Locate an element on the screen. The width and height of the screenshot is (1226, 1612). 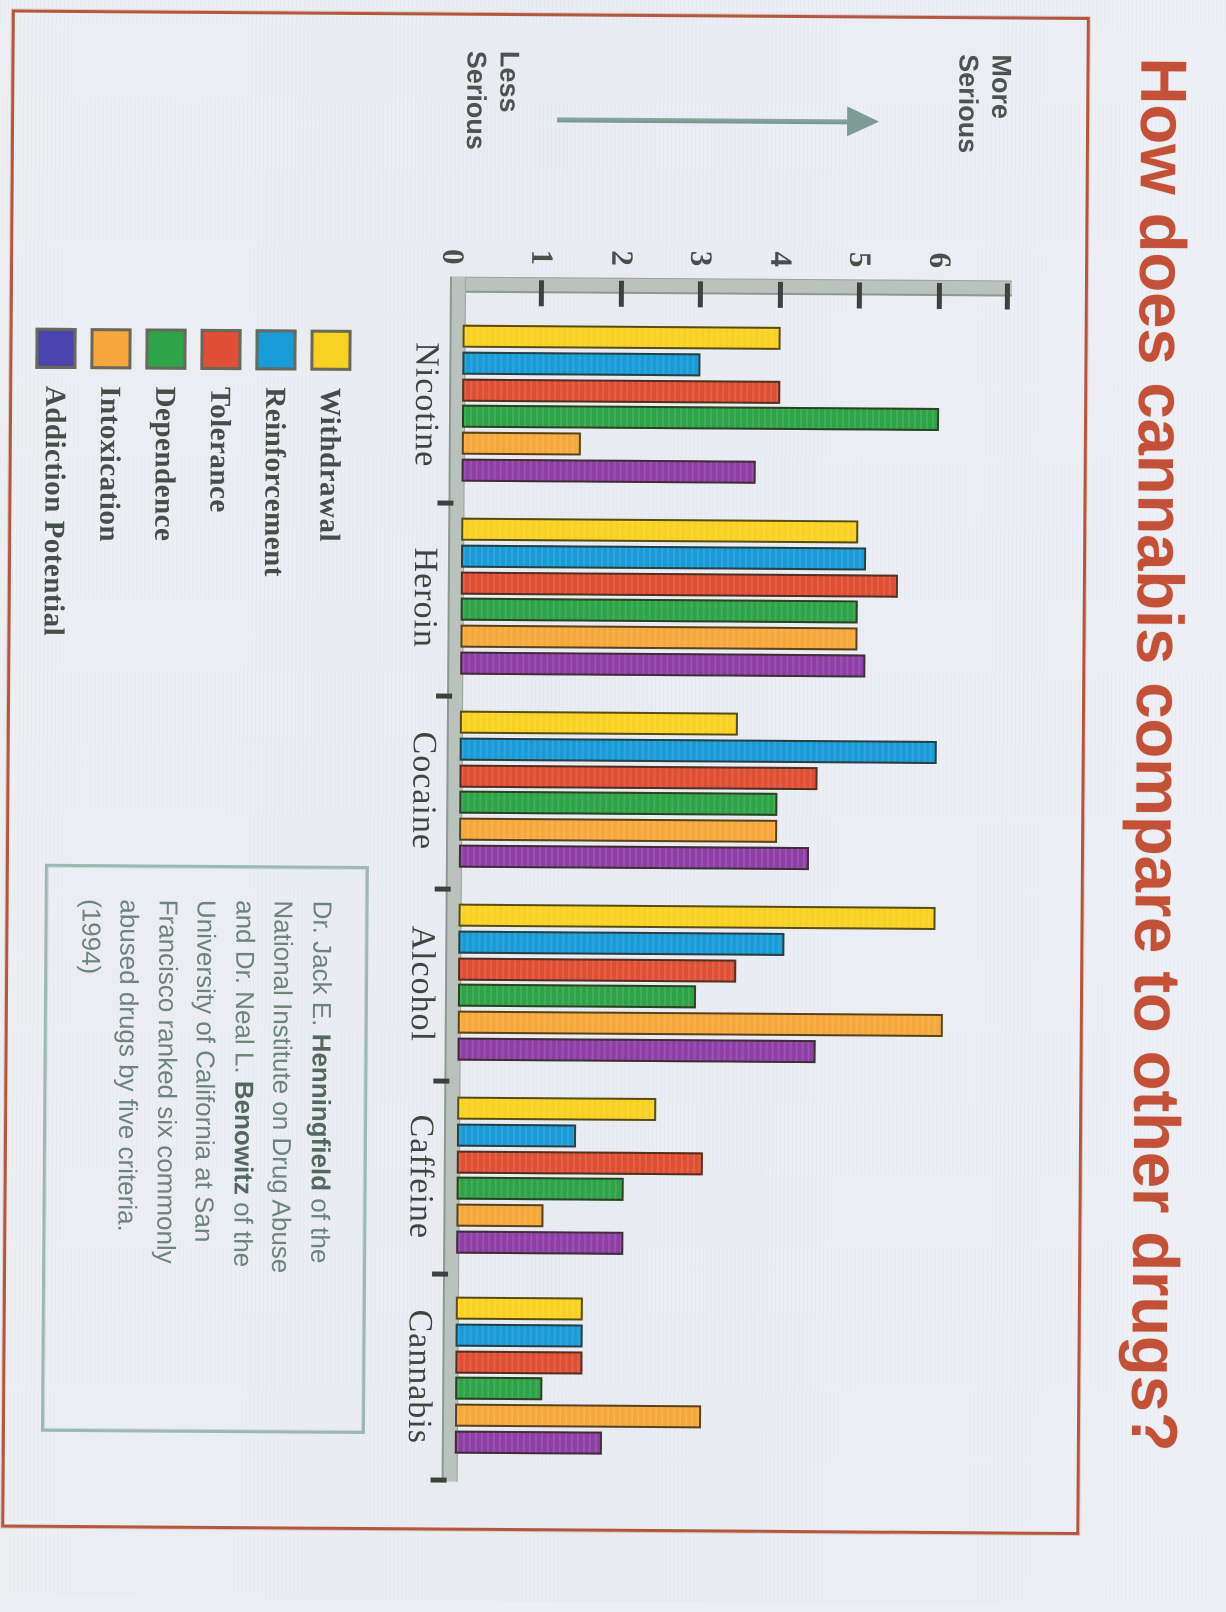
bar-heroin-dependence is located at coordinates (659, 611).